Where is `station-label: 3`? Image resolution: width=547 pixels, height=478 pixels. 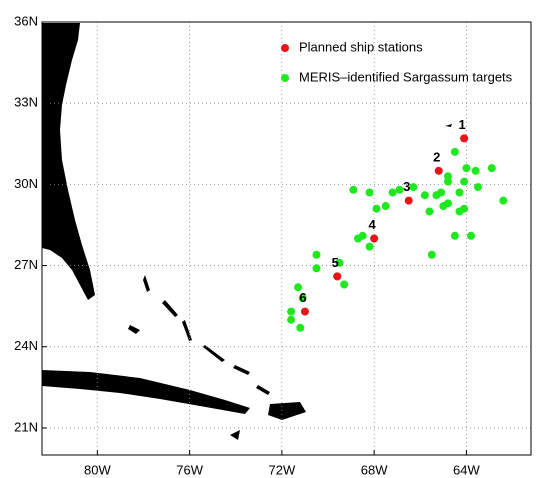
station-label: 3 is located at coordinates (406, 186).